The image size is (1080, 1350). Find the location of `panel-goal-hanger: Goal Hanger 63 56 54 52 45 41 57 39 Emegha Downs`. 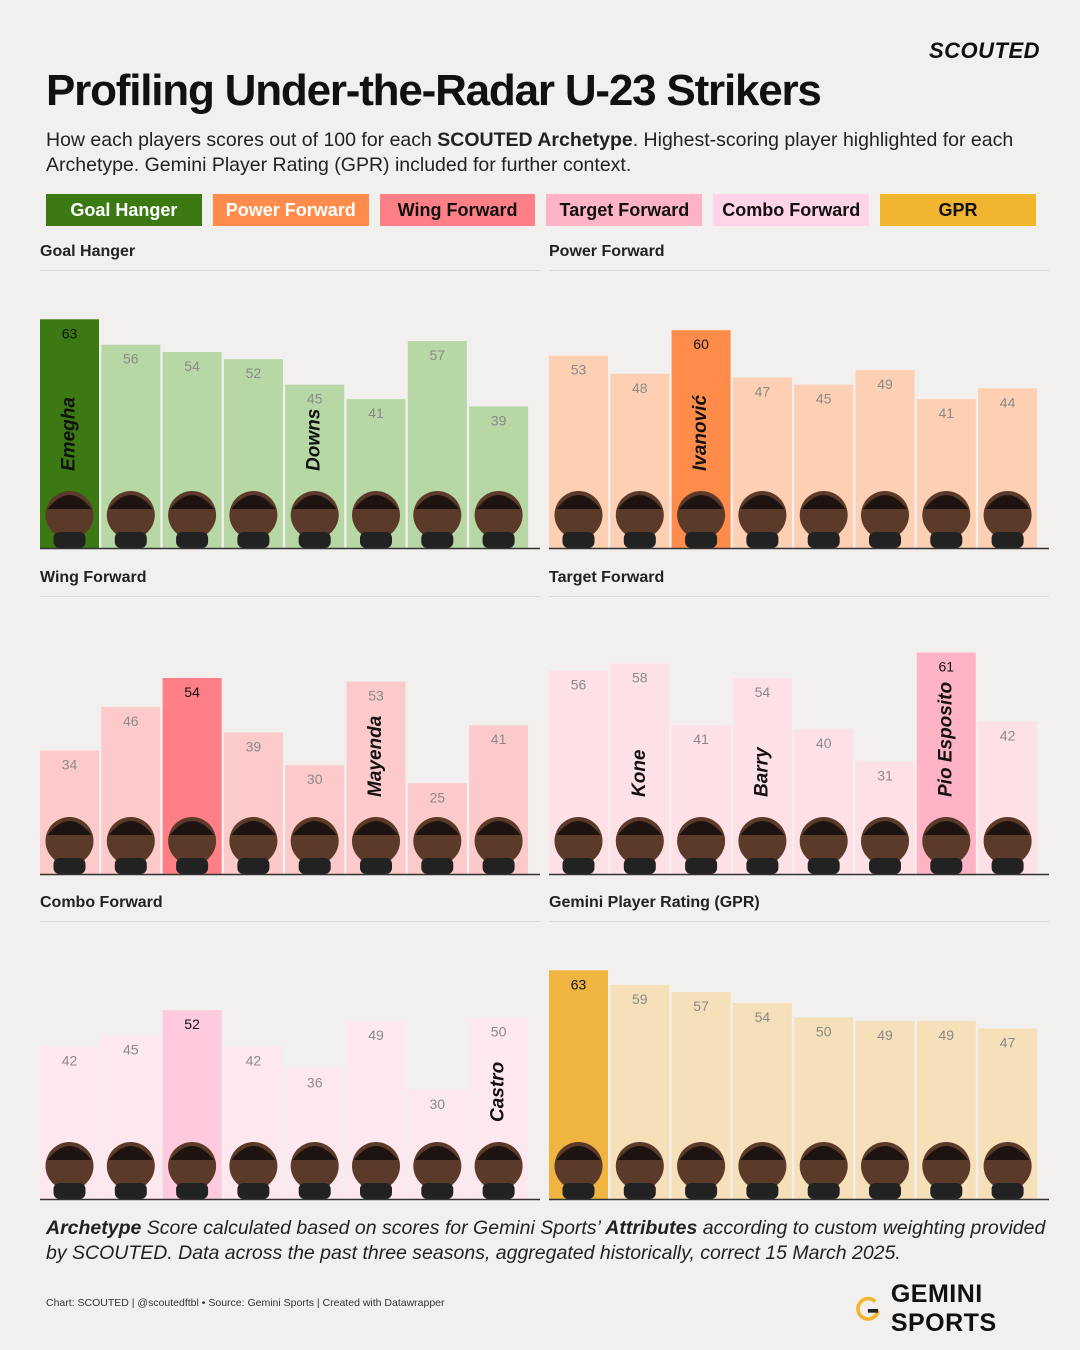

panel-goal-hanger: Goal Hanger 63 56 54 52 45 41 57 39 Emegha Downs is located at coordinates (290, 398).